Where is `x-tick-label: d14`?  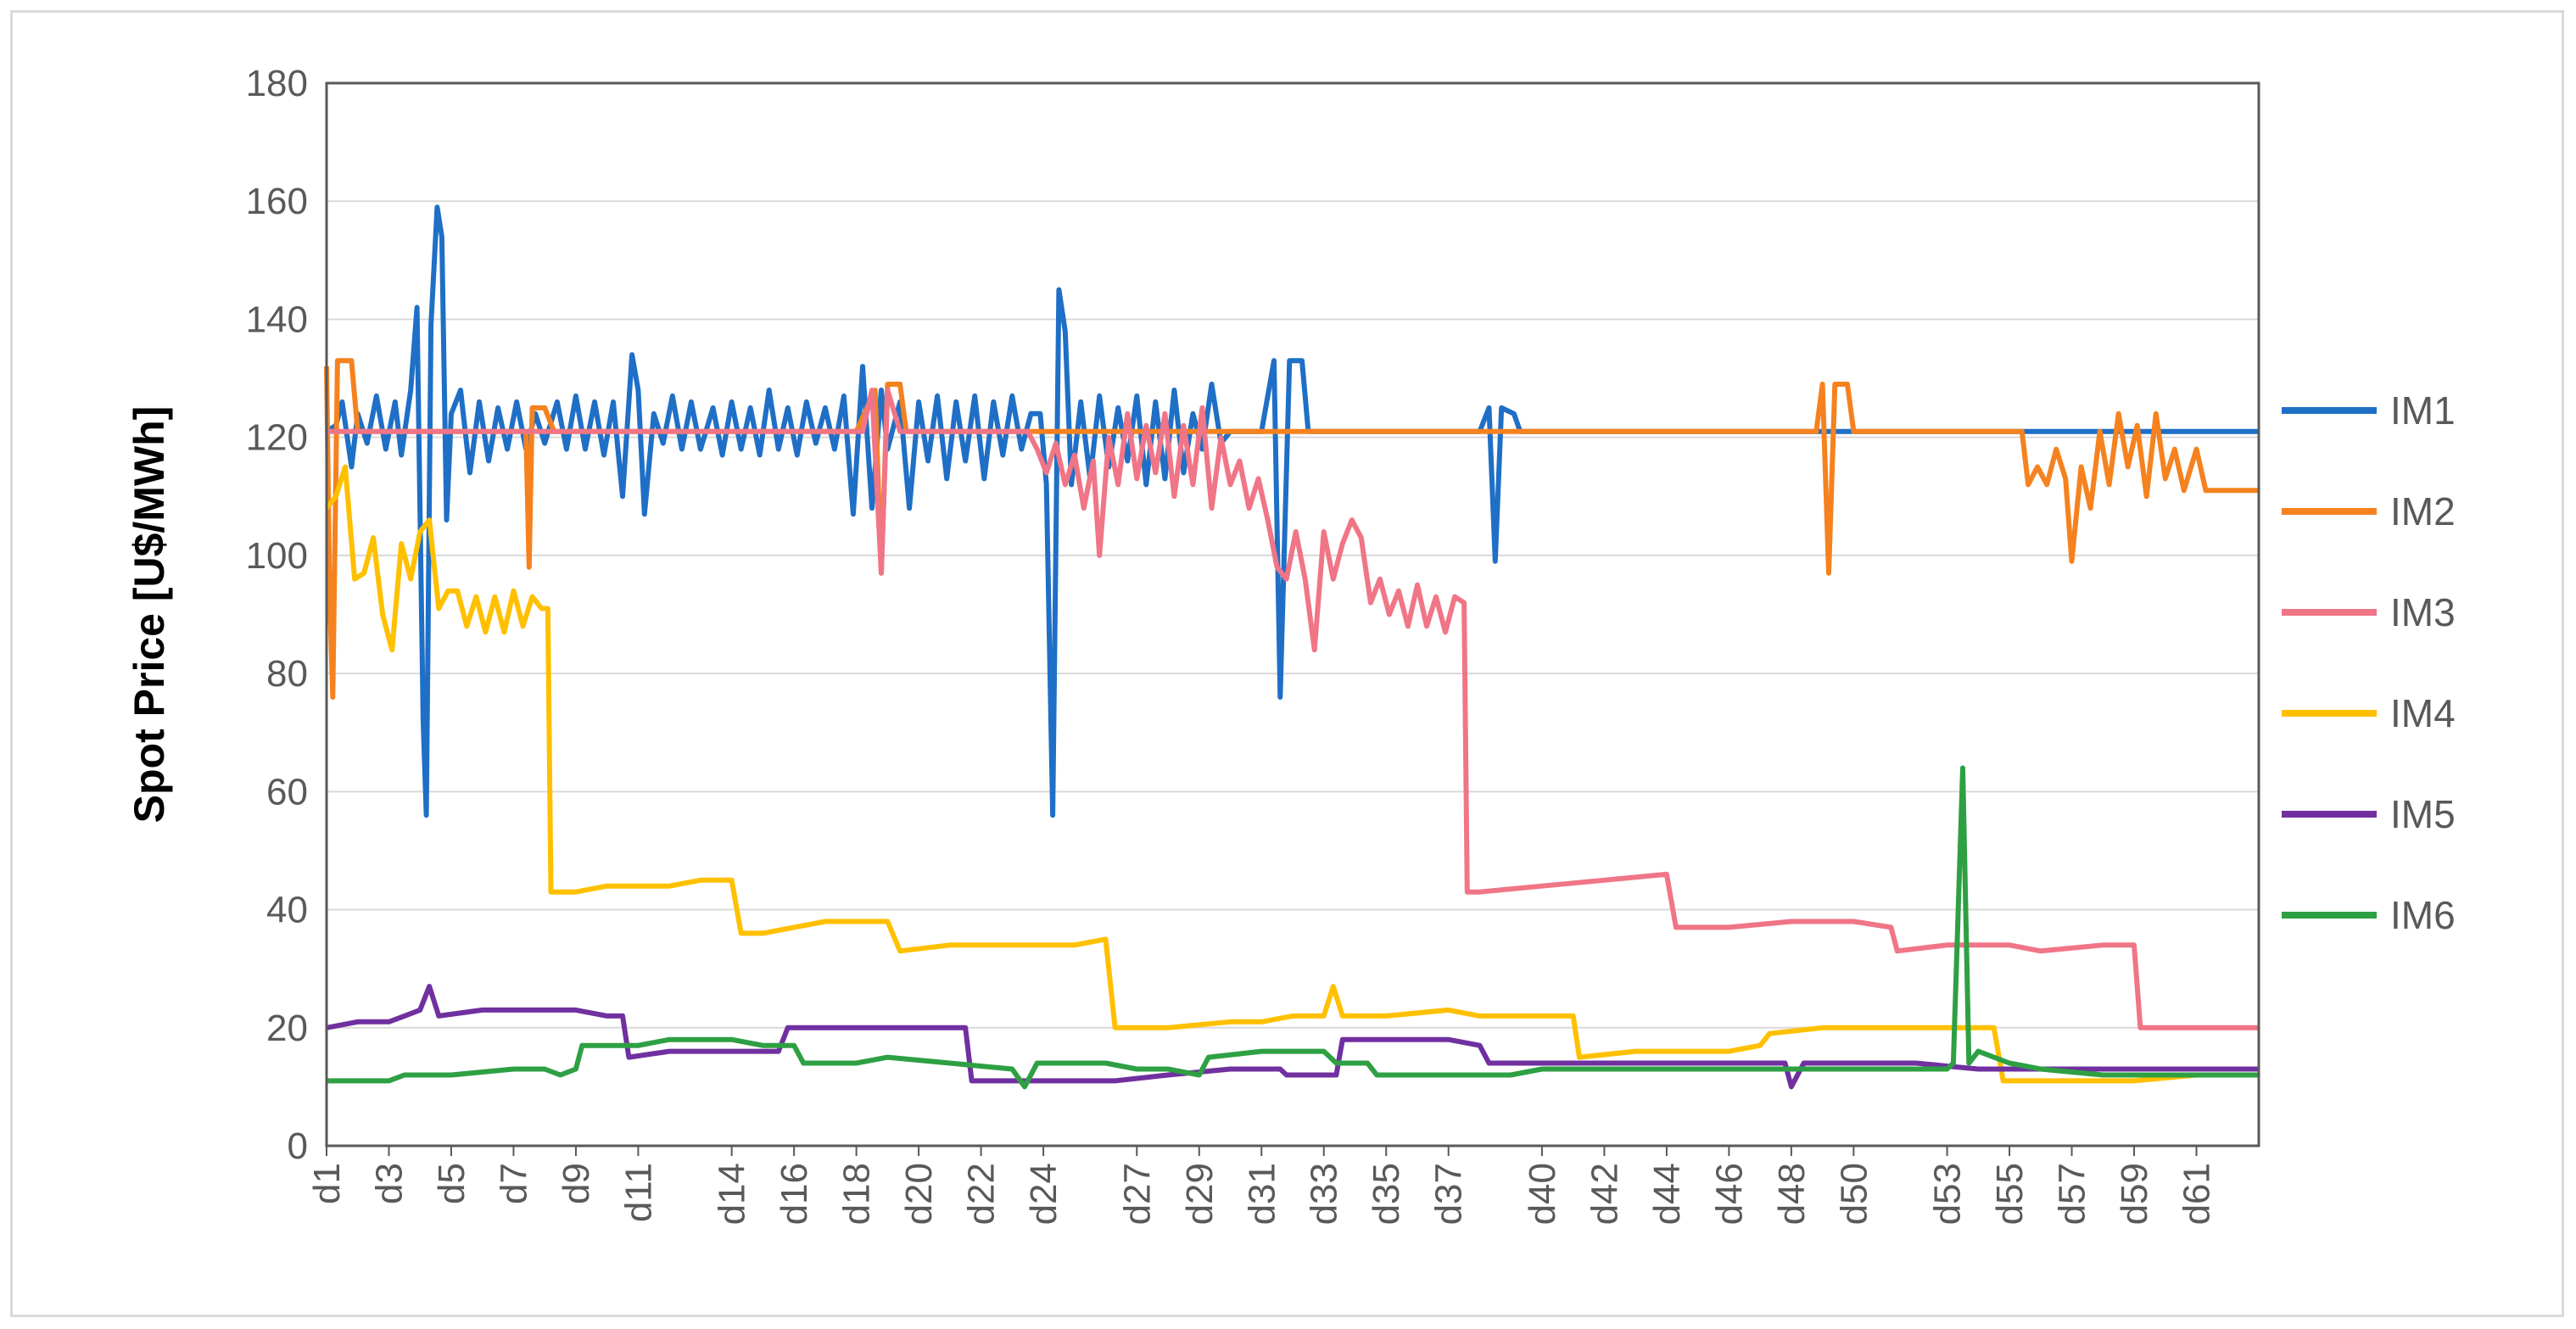
x-tick-label: d14 is located at coordinates (732, 1194).